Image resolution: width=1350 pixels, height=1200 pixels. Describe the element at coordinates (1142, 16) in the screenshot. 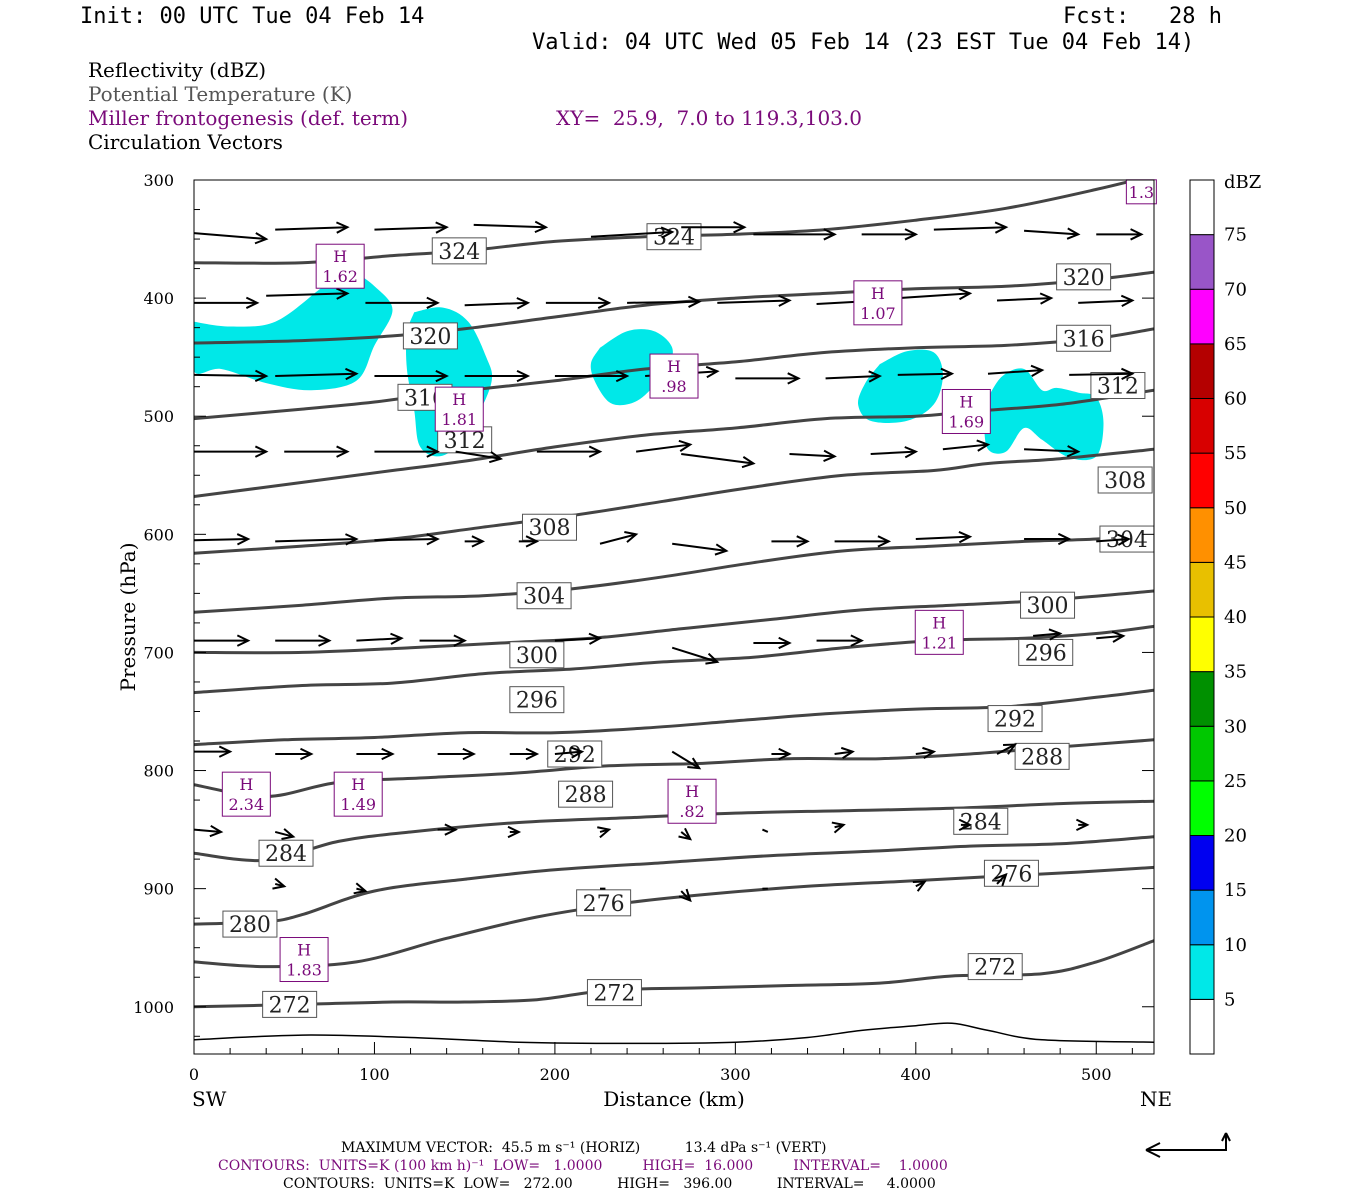

I see `forecast-hour: Fcst: 28 h` at that location.